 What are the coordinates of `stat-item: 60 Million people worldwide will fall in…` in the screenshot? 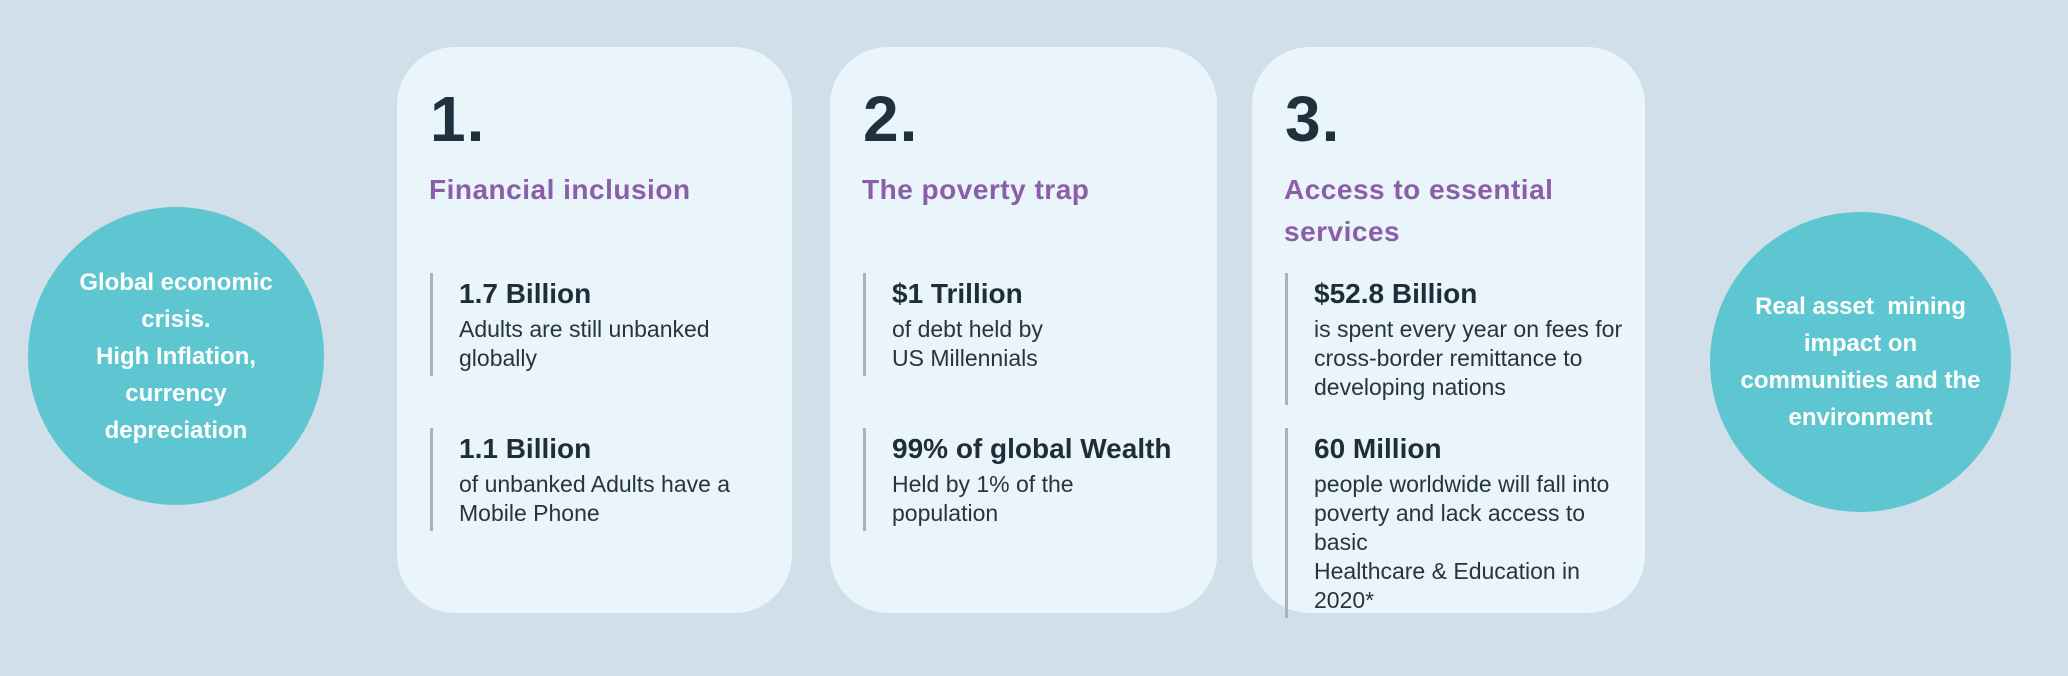 It's located at (1454, 523).